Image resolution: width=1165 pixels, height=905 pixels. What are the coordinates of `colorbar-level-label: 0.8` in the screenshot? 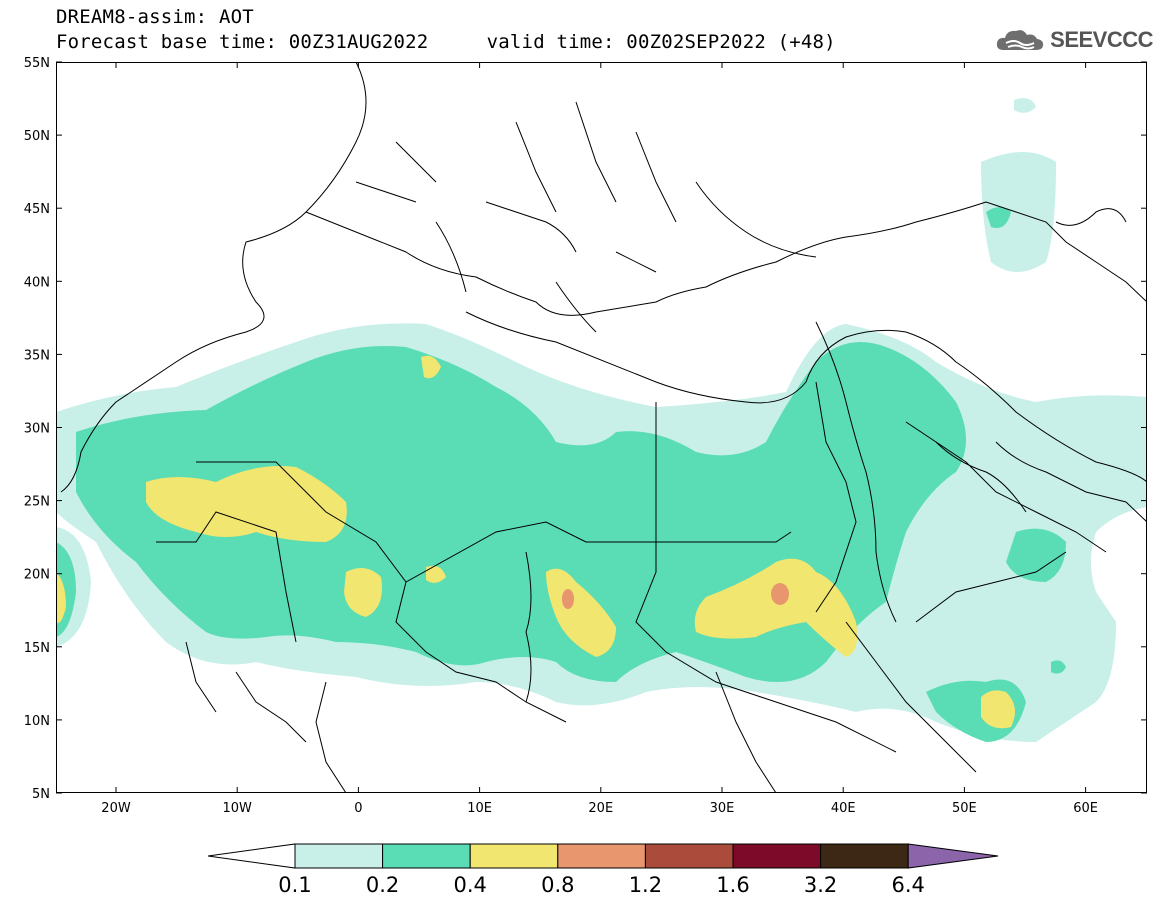 It's located at (557, 885).